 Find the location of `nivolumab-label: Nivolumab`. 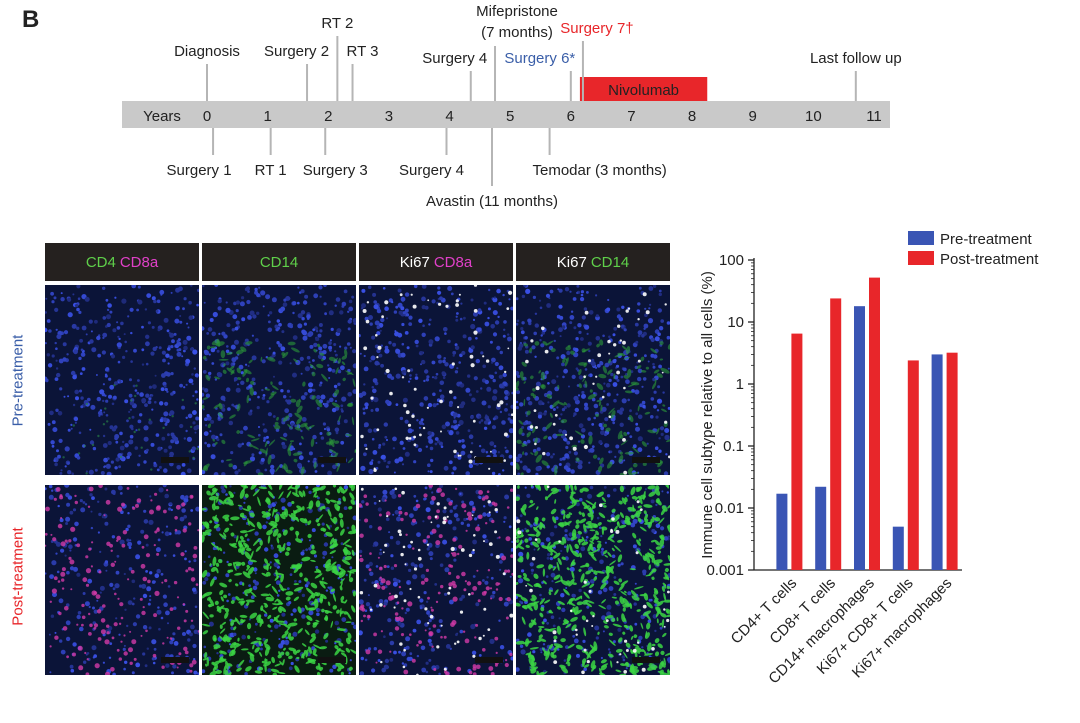

nivolumab-label: Nivolumab is located at coordinates (643, 90).